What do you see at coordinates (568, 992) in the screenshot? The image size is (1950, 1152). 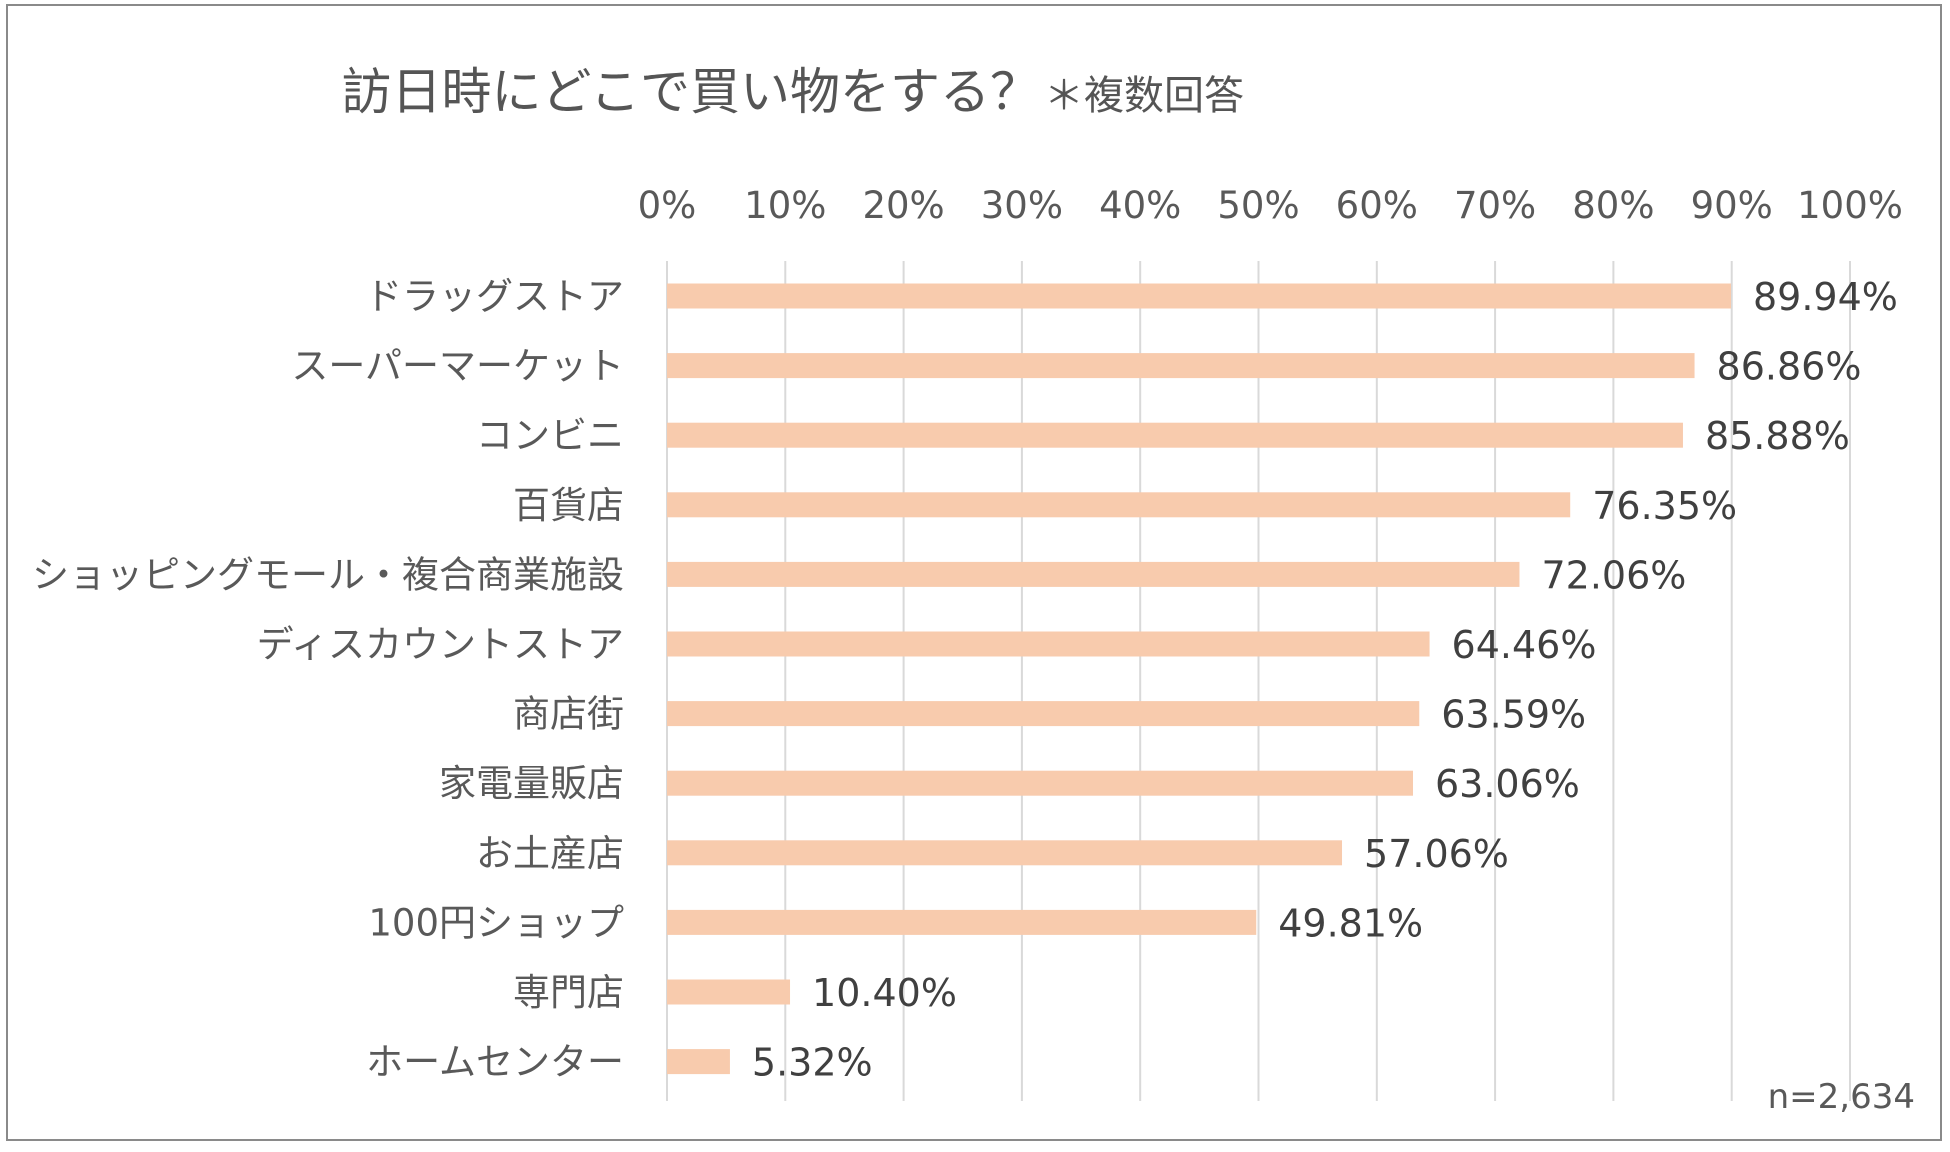 I see `category-label: 専門店` at bounding box center [568, 992].